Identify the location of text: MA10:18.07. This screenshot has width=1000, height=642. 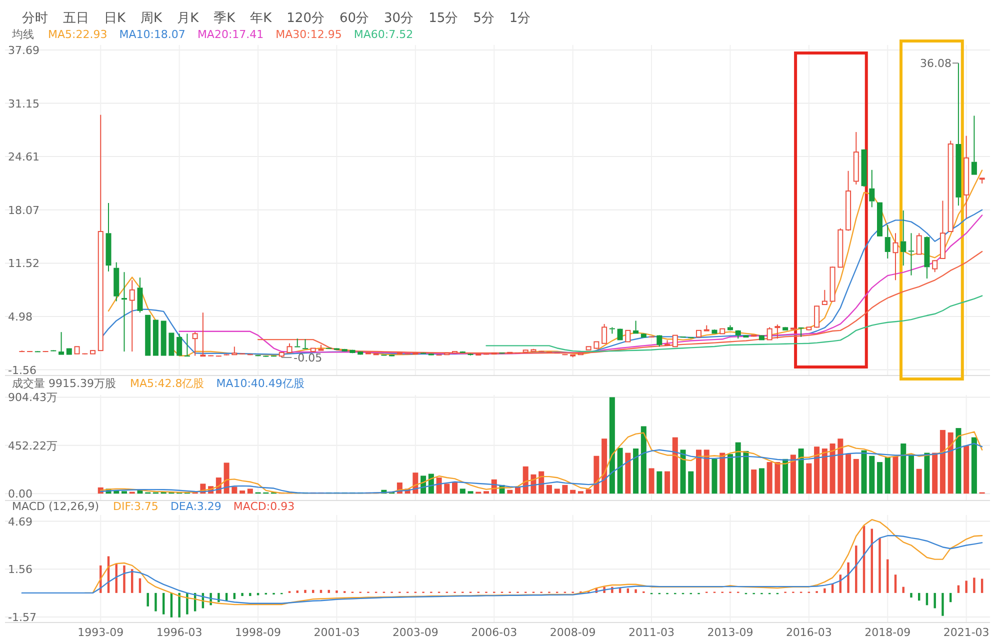
(152, 34).